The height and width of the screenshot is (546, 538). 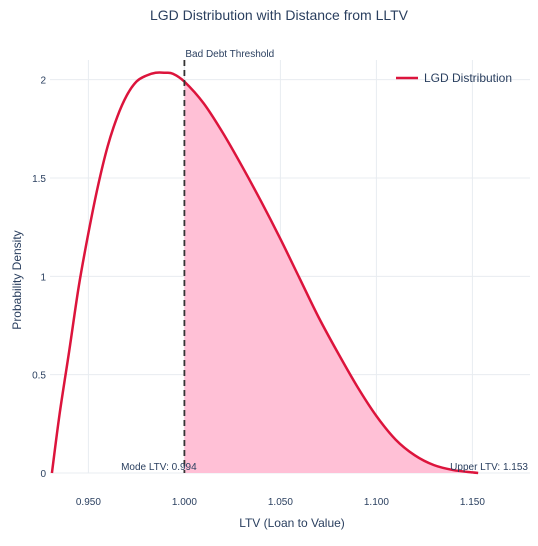 What do you see at coordinates (472, 502) in the screenshot?
I see `x-tick-label: 1.150` at bounding box center [472, 502].